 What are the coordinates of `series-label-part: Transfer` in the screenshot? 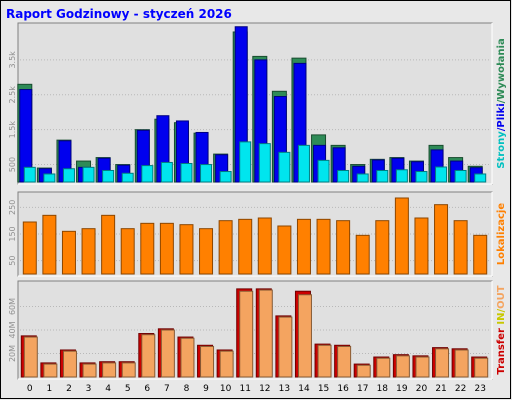 It's located at (501, 351).